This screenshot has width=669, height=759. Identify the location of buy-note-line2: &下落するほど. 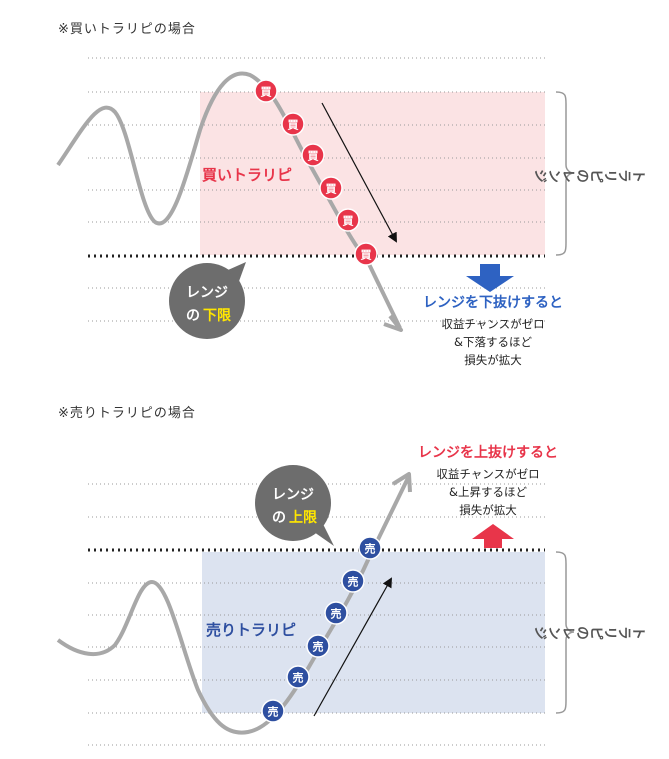
(493, 342).